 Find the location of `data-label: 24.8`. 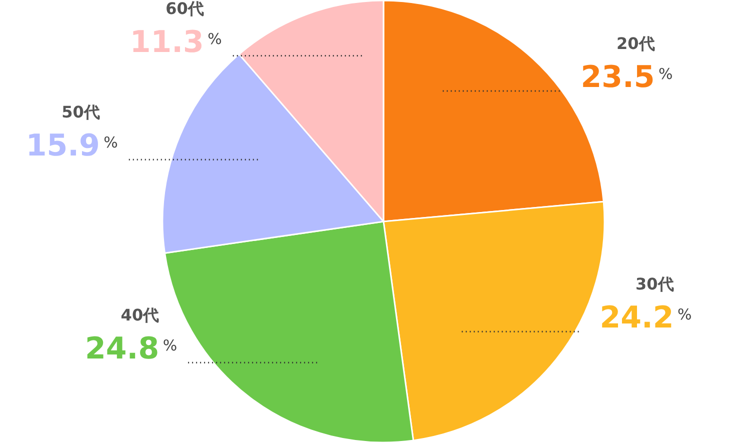

data-label: 24.8 is located at coordinates (122, 349).